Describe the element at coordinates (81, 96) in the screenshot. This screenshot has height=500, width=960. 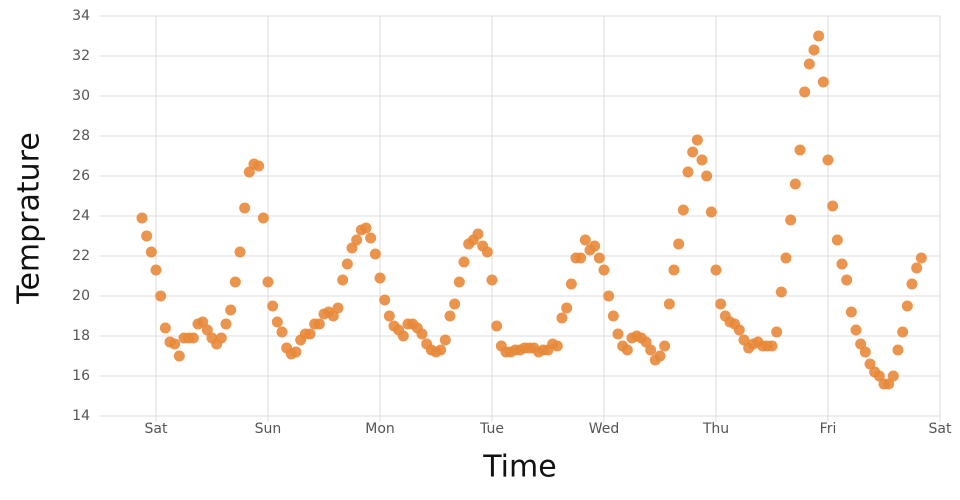
I see `y-tick-label: 30` at that location.